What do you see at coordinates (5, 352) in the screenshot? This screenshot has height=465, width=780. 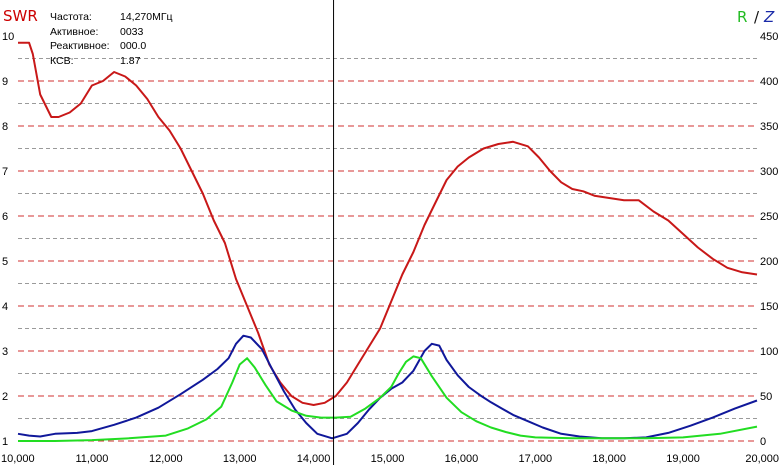 I see `left-tick-label: 3` at bounding box center [5, 352].